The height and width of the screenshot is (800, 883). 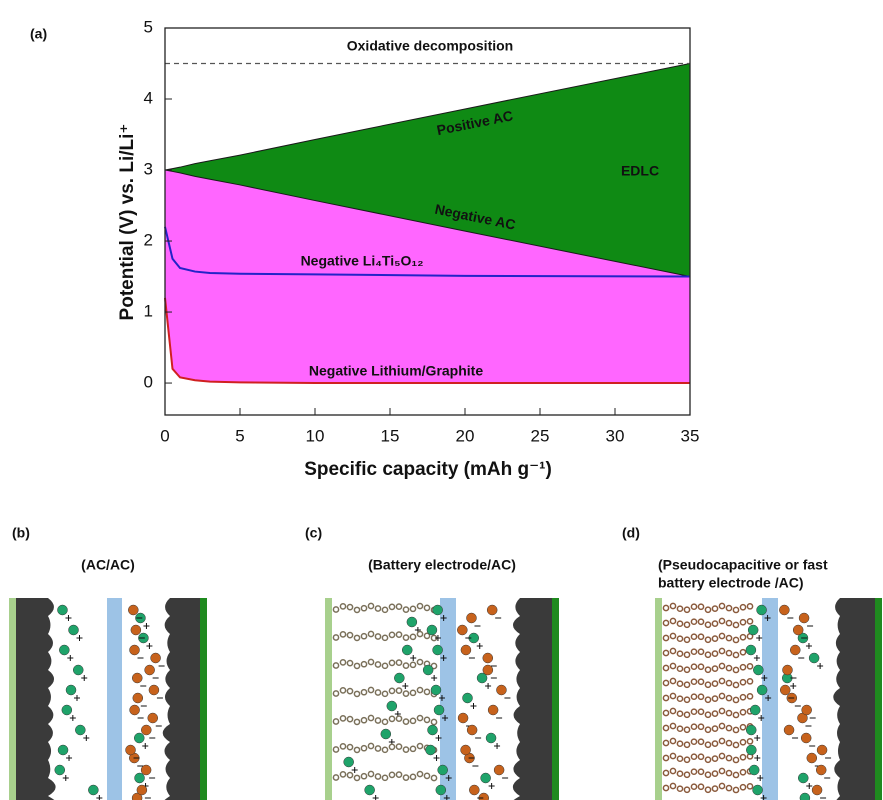 I want to click on x-tick-label: 10, so click(x=315, y=435).